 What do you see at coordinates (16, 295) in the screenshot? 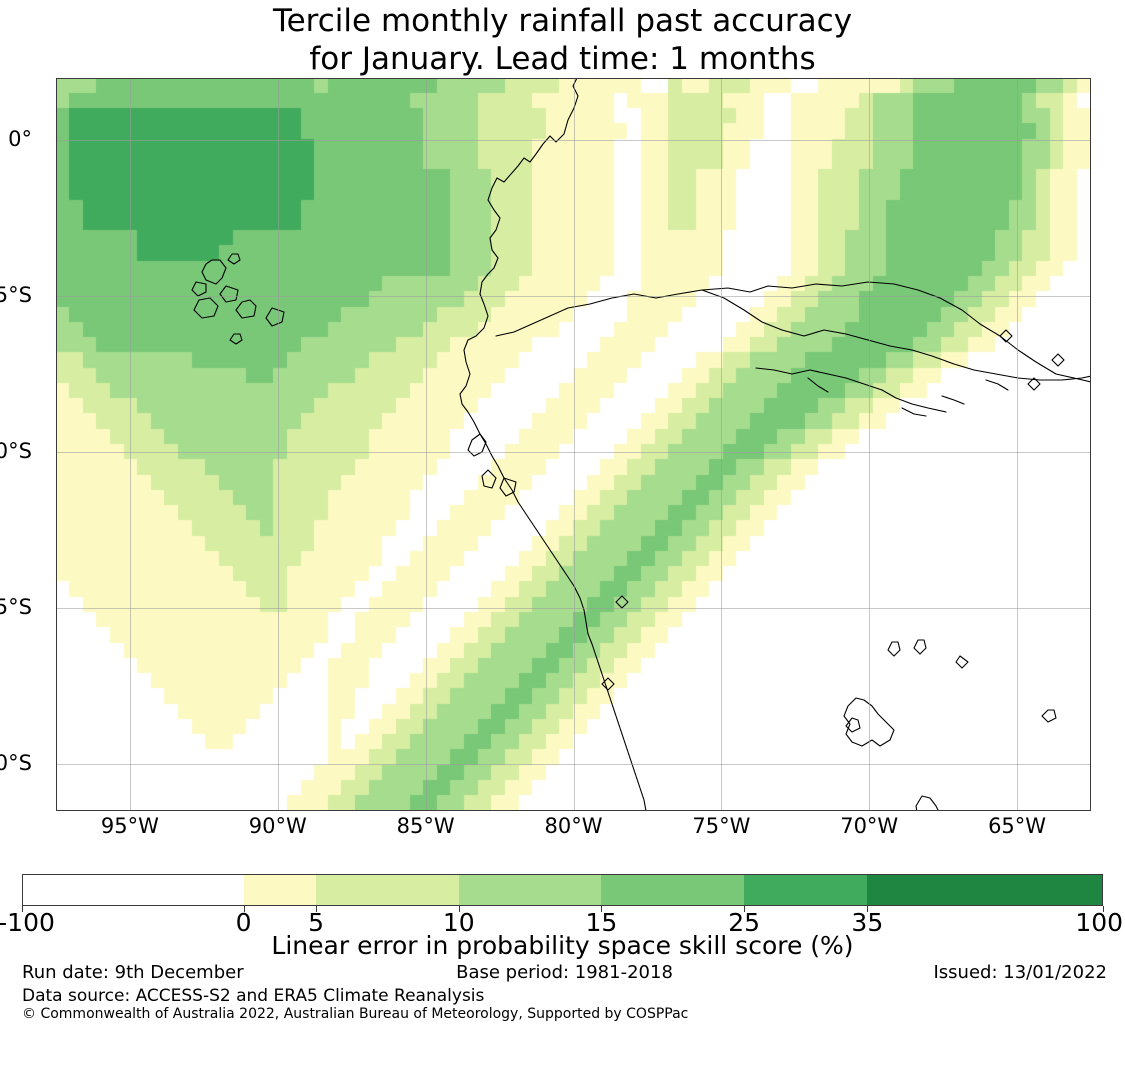
I see `latitude-tick-label: 5°S` at bounding box center [16, 295].